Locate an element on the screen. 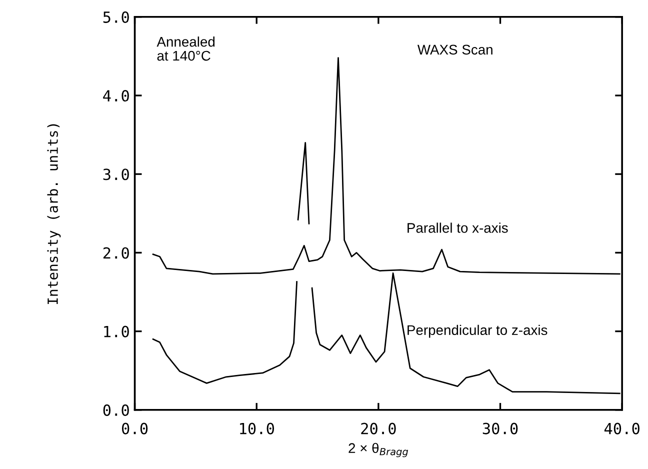 Image resolution: width=648 pixels, height=469 pixels. x-axis-title: 2 × θ$_{Bragg}$ is located at coordinates (378, 450).